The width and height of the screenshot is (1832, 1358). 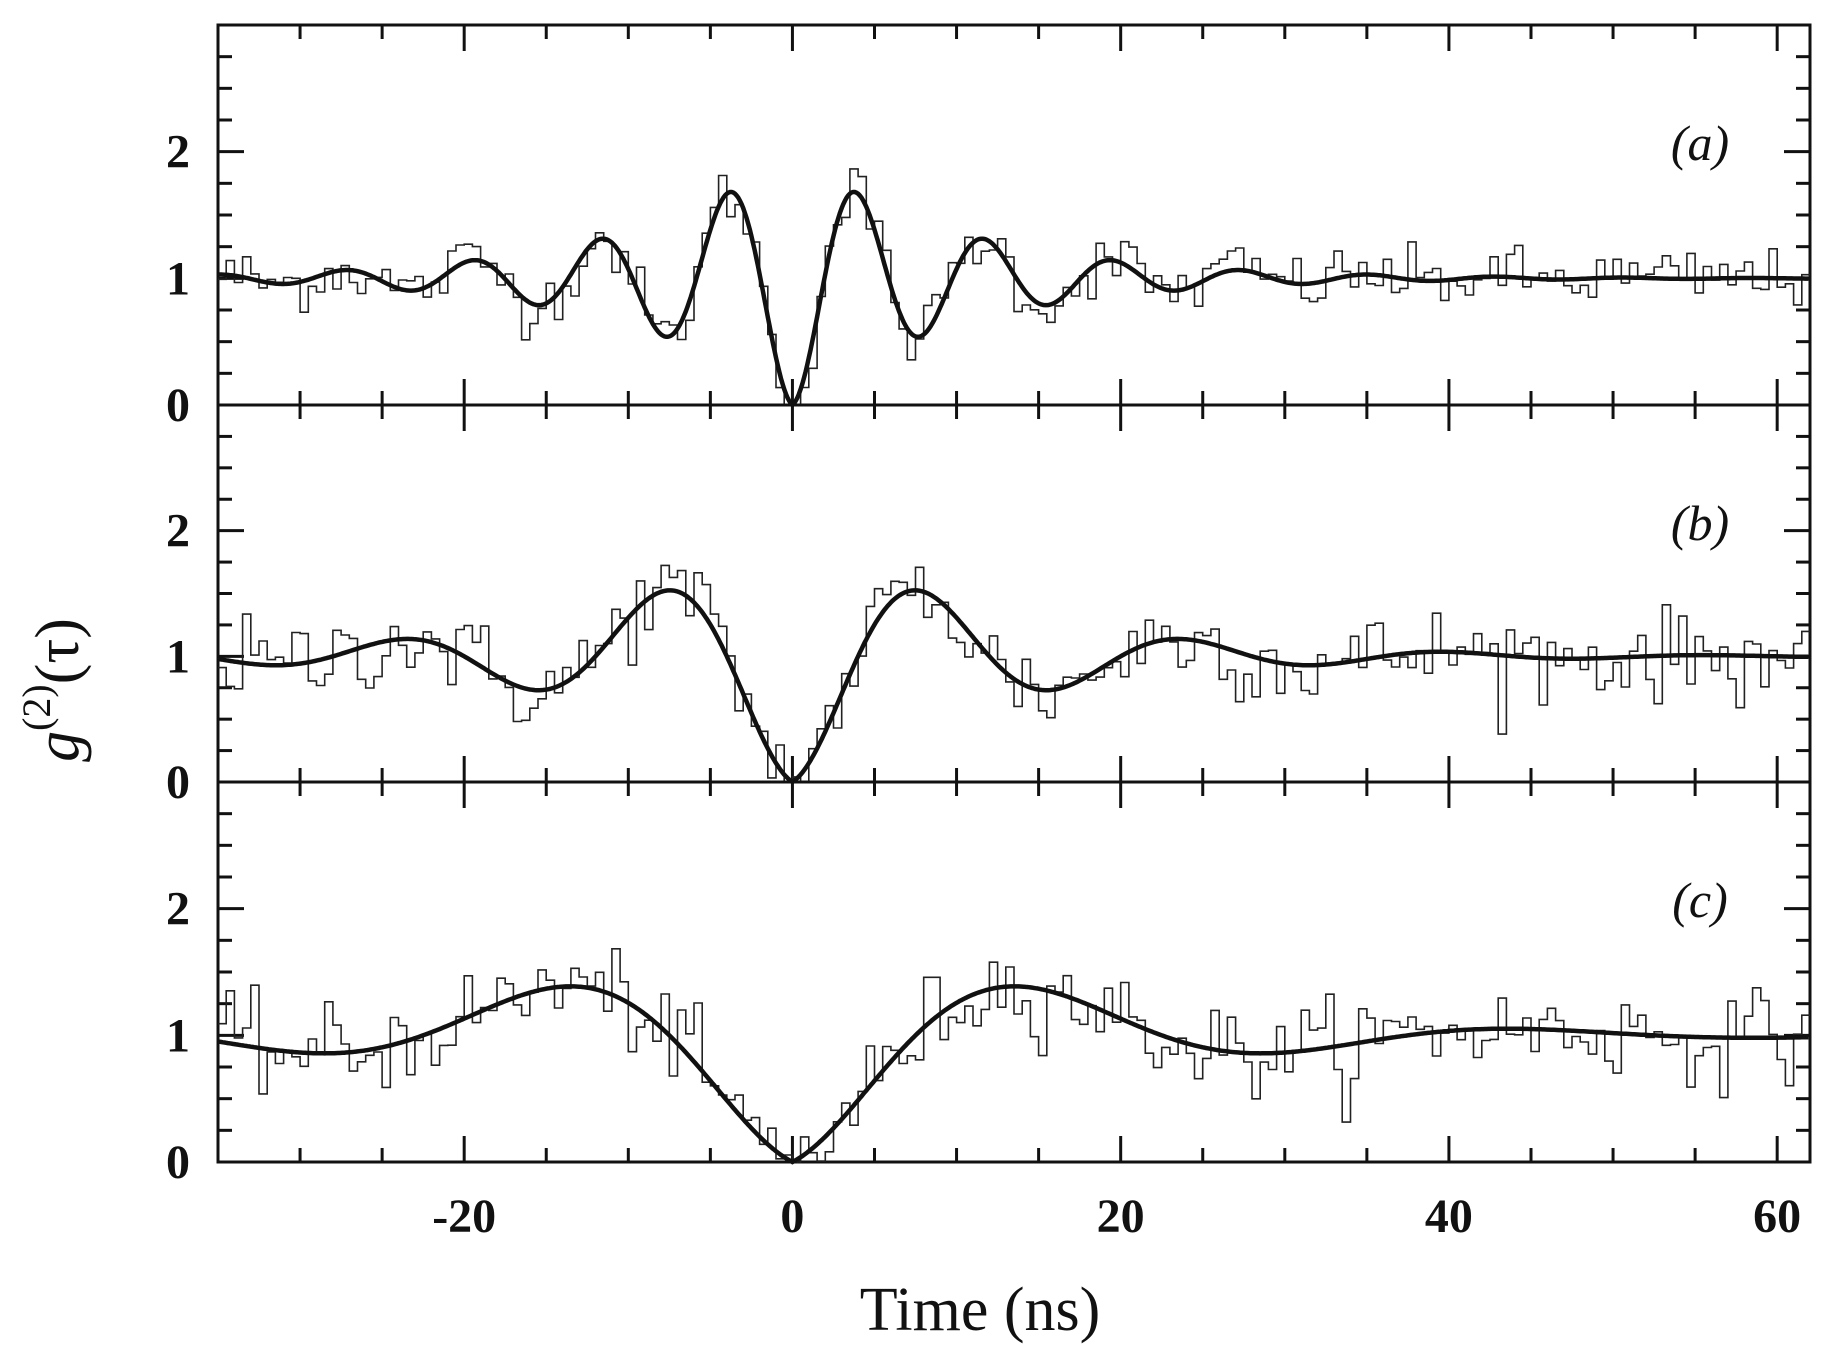 I want to click on panel-label: (c), so click(x=1700, y=900).